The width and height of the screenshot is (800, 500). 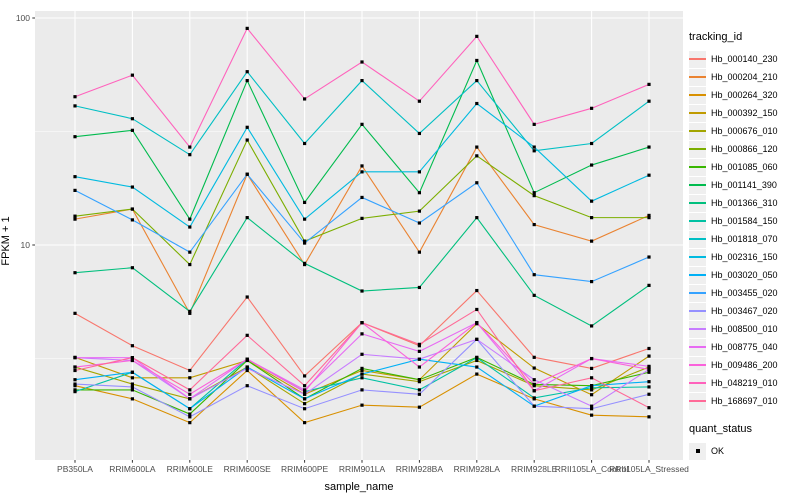 What do you see at coordinates (744, 347) in the screenshot?
I see `legend-entry: Hb_008775_040` at bounding box center [744, 347].